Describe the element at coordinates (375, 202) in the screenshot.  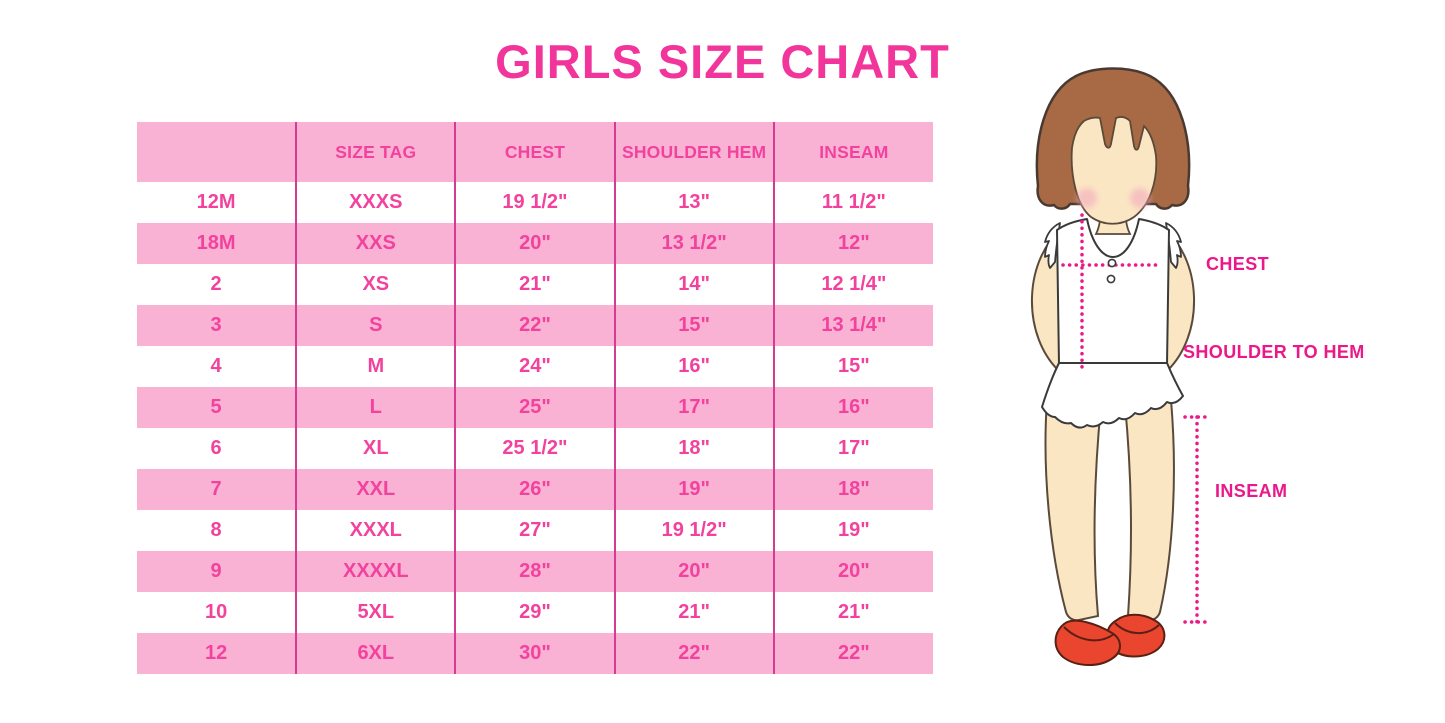
I see `size-tag-cell: XXXS` at that location.